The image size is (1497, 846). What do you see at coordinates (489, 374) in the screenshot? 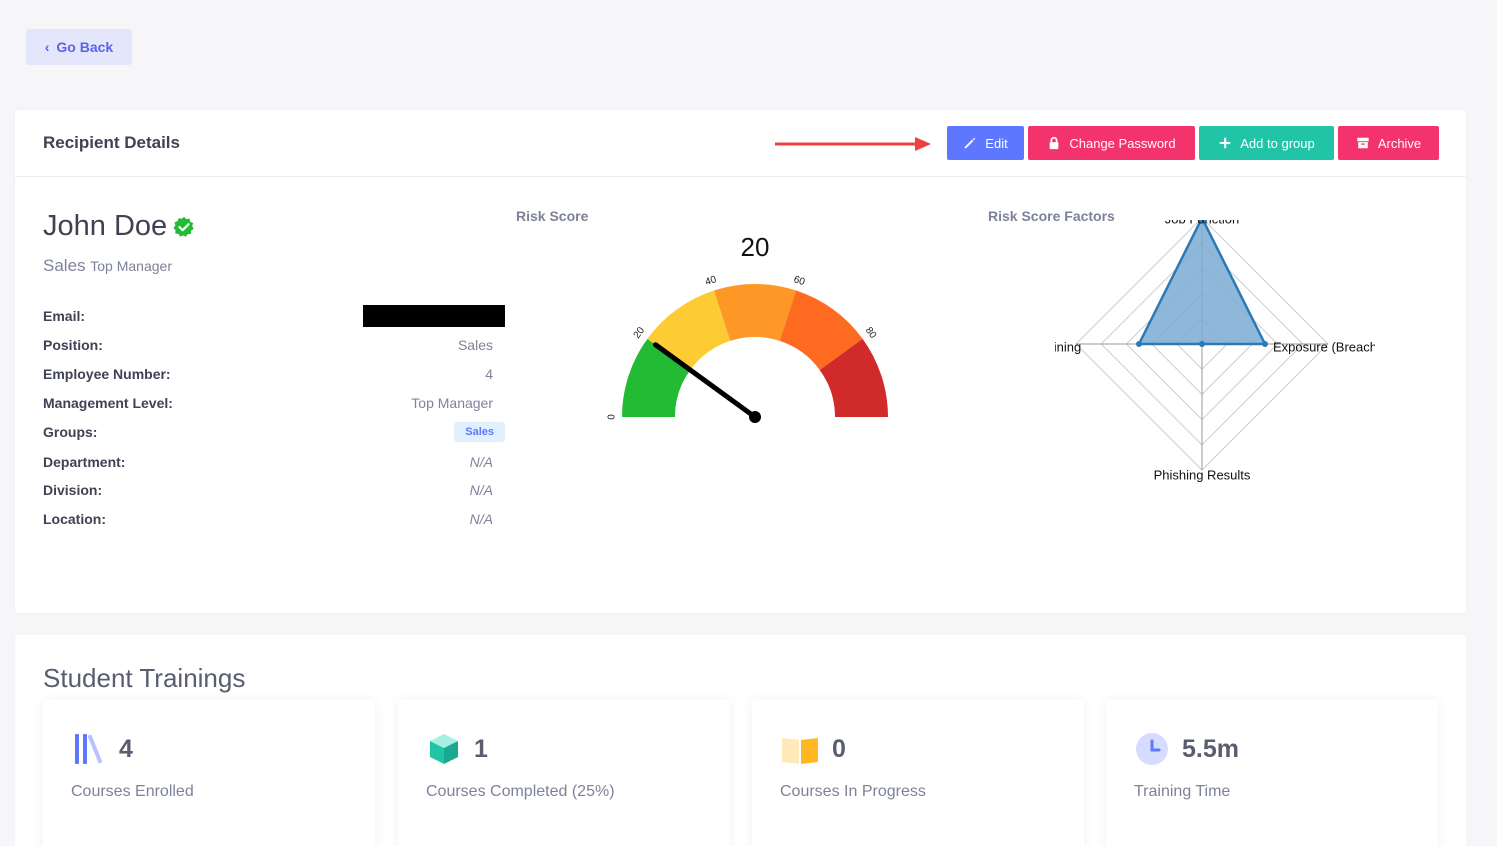
I see `info-value: 4` at bounding box center [489, 374].